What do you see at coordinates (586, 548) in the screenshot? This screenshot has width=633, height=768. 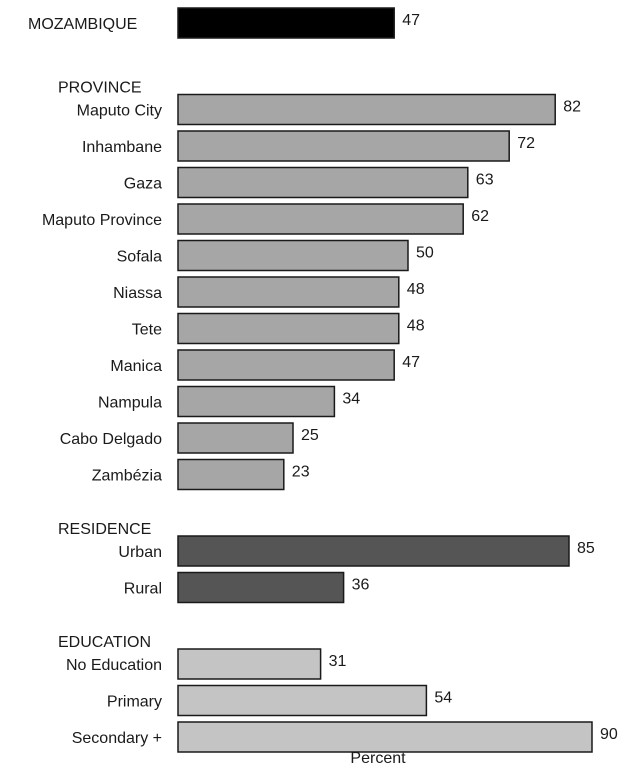 I see `value-label: 85` at bounding box center [586, 548].